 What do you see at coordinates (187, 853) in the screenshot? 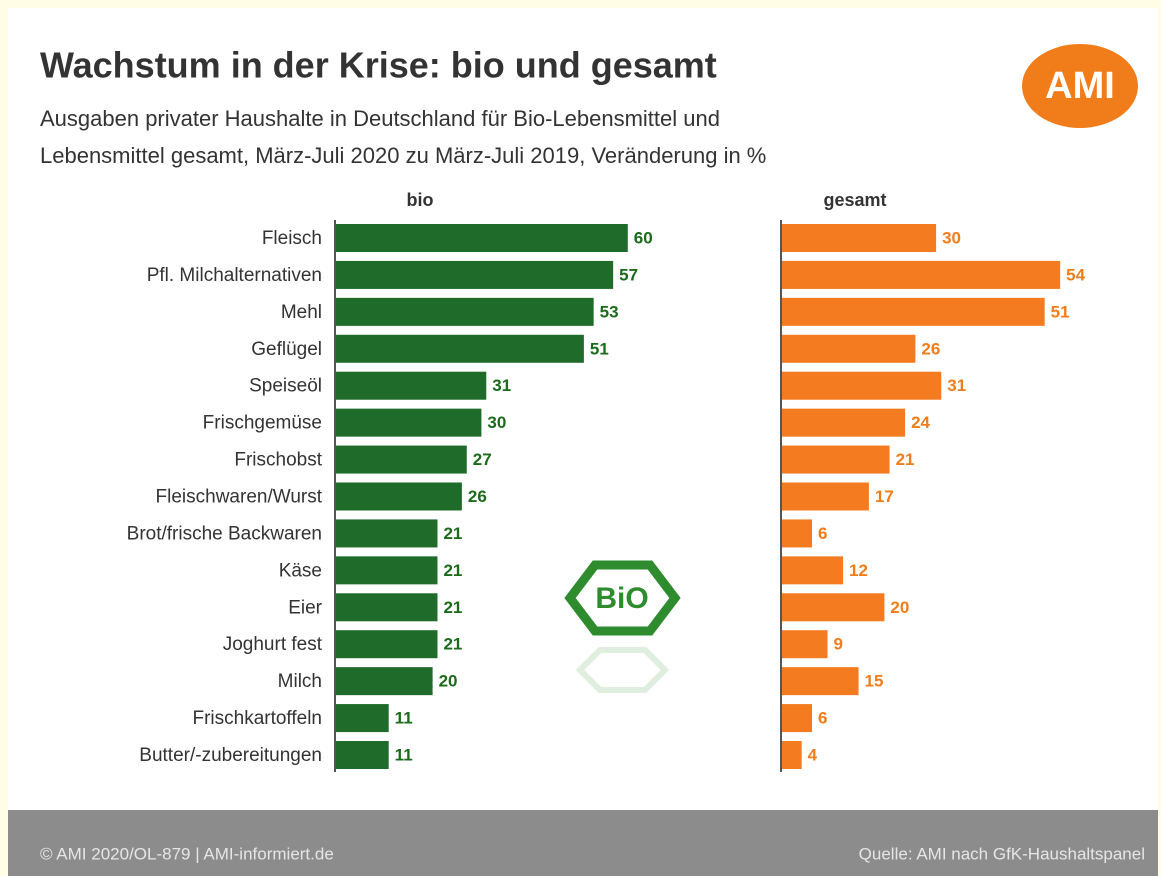
I see `footer-left: © AMI 2020/OL-879 | AMI-informiert.de` at bounding box center [187, 853].